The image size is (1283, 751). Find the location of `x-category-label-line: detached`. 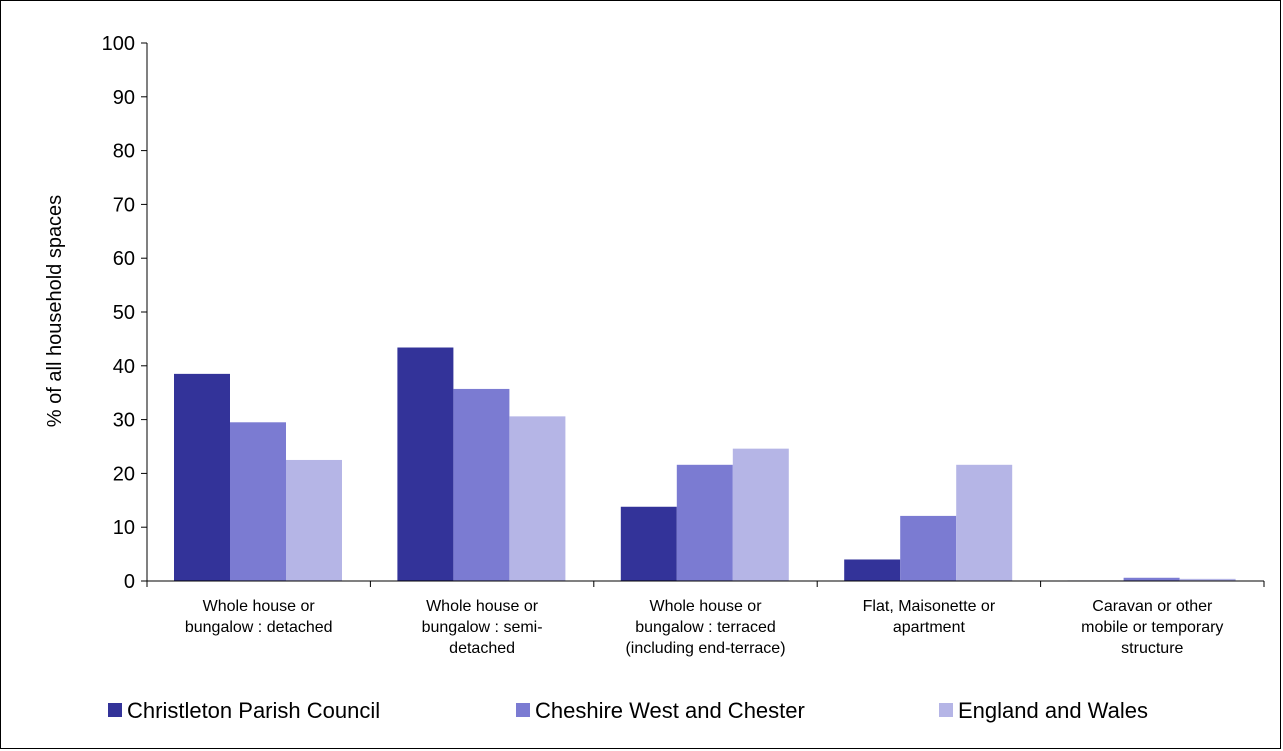

x-category-label-line: detached is located at coordinates (482, 648).